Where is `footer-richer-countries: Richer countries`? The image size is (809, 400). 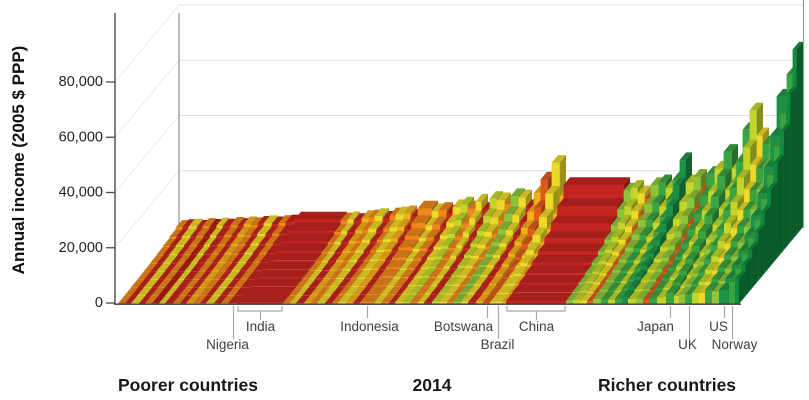 footer-richer-countries: Richer countries is located at coordinates (667, 385).